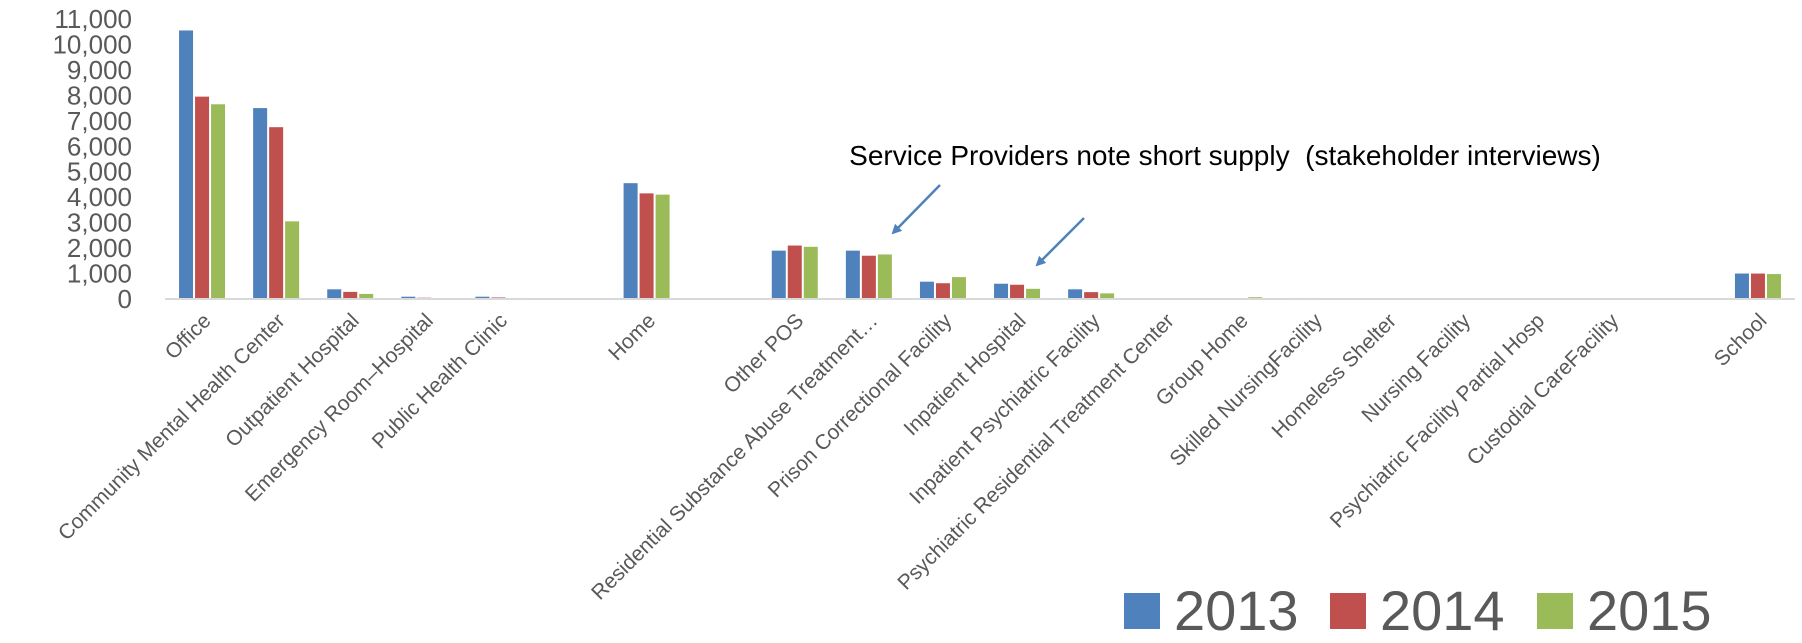 This screenshot has height=643, width=1802. What do you see at coordinates (99, 95) in the screenshot?
I see `y-tick-label: 8,000` at bounding box center [99, 95].